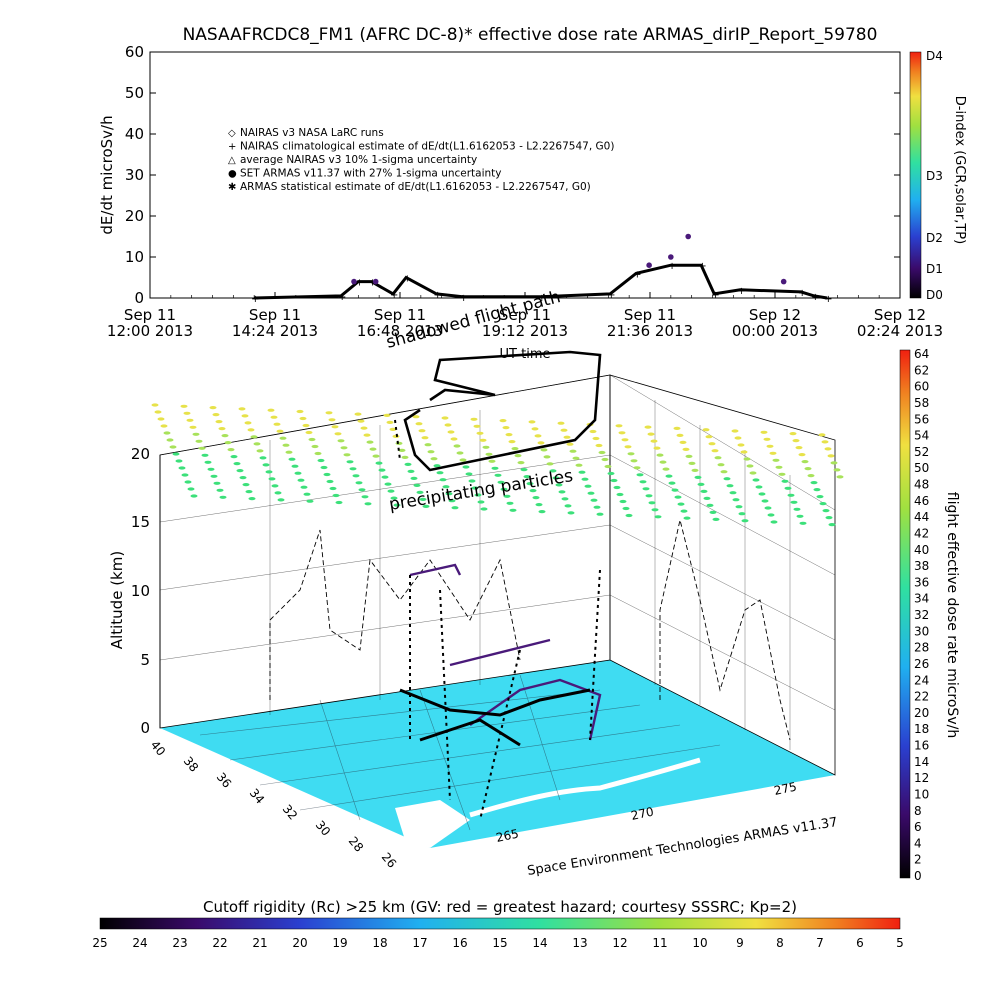  Describe the element at coordinates (918, 843) in the screenshot. I see `dose-tick: 4` at that location.